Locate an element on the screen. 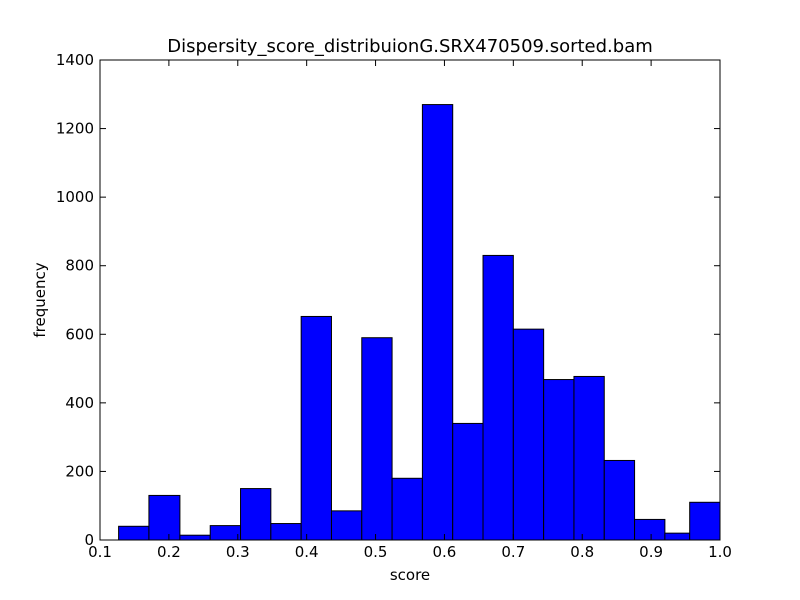 The image size is (800, 600). y-tick-label-6: 1200 is located at coordinates (75, 129).